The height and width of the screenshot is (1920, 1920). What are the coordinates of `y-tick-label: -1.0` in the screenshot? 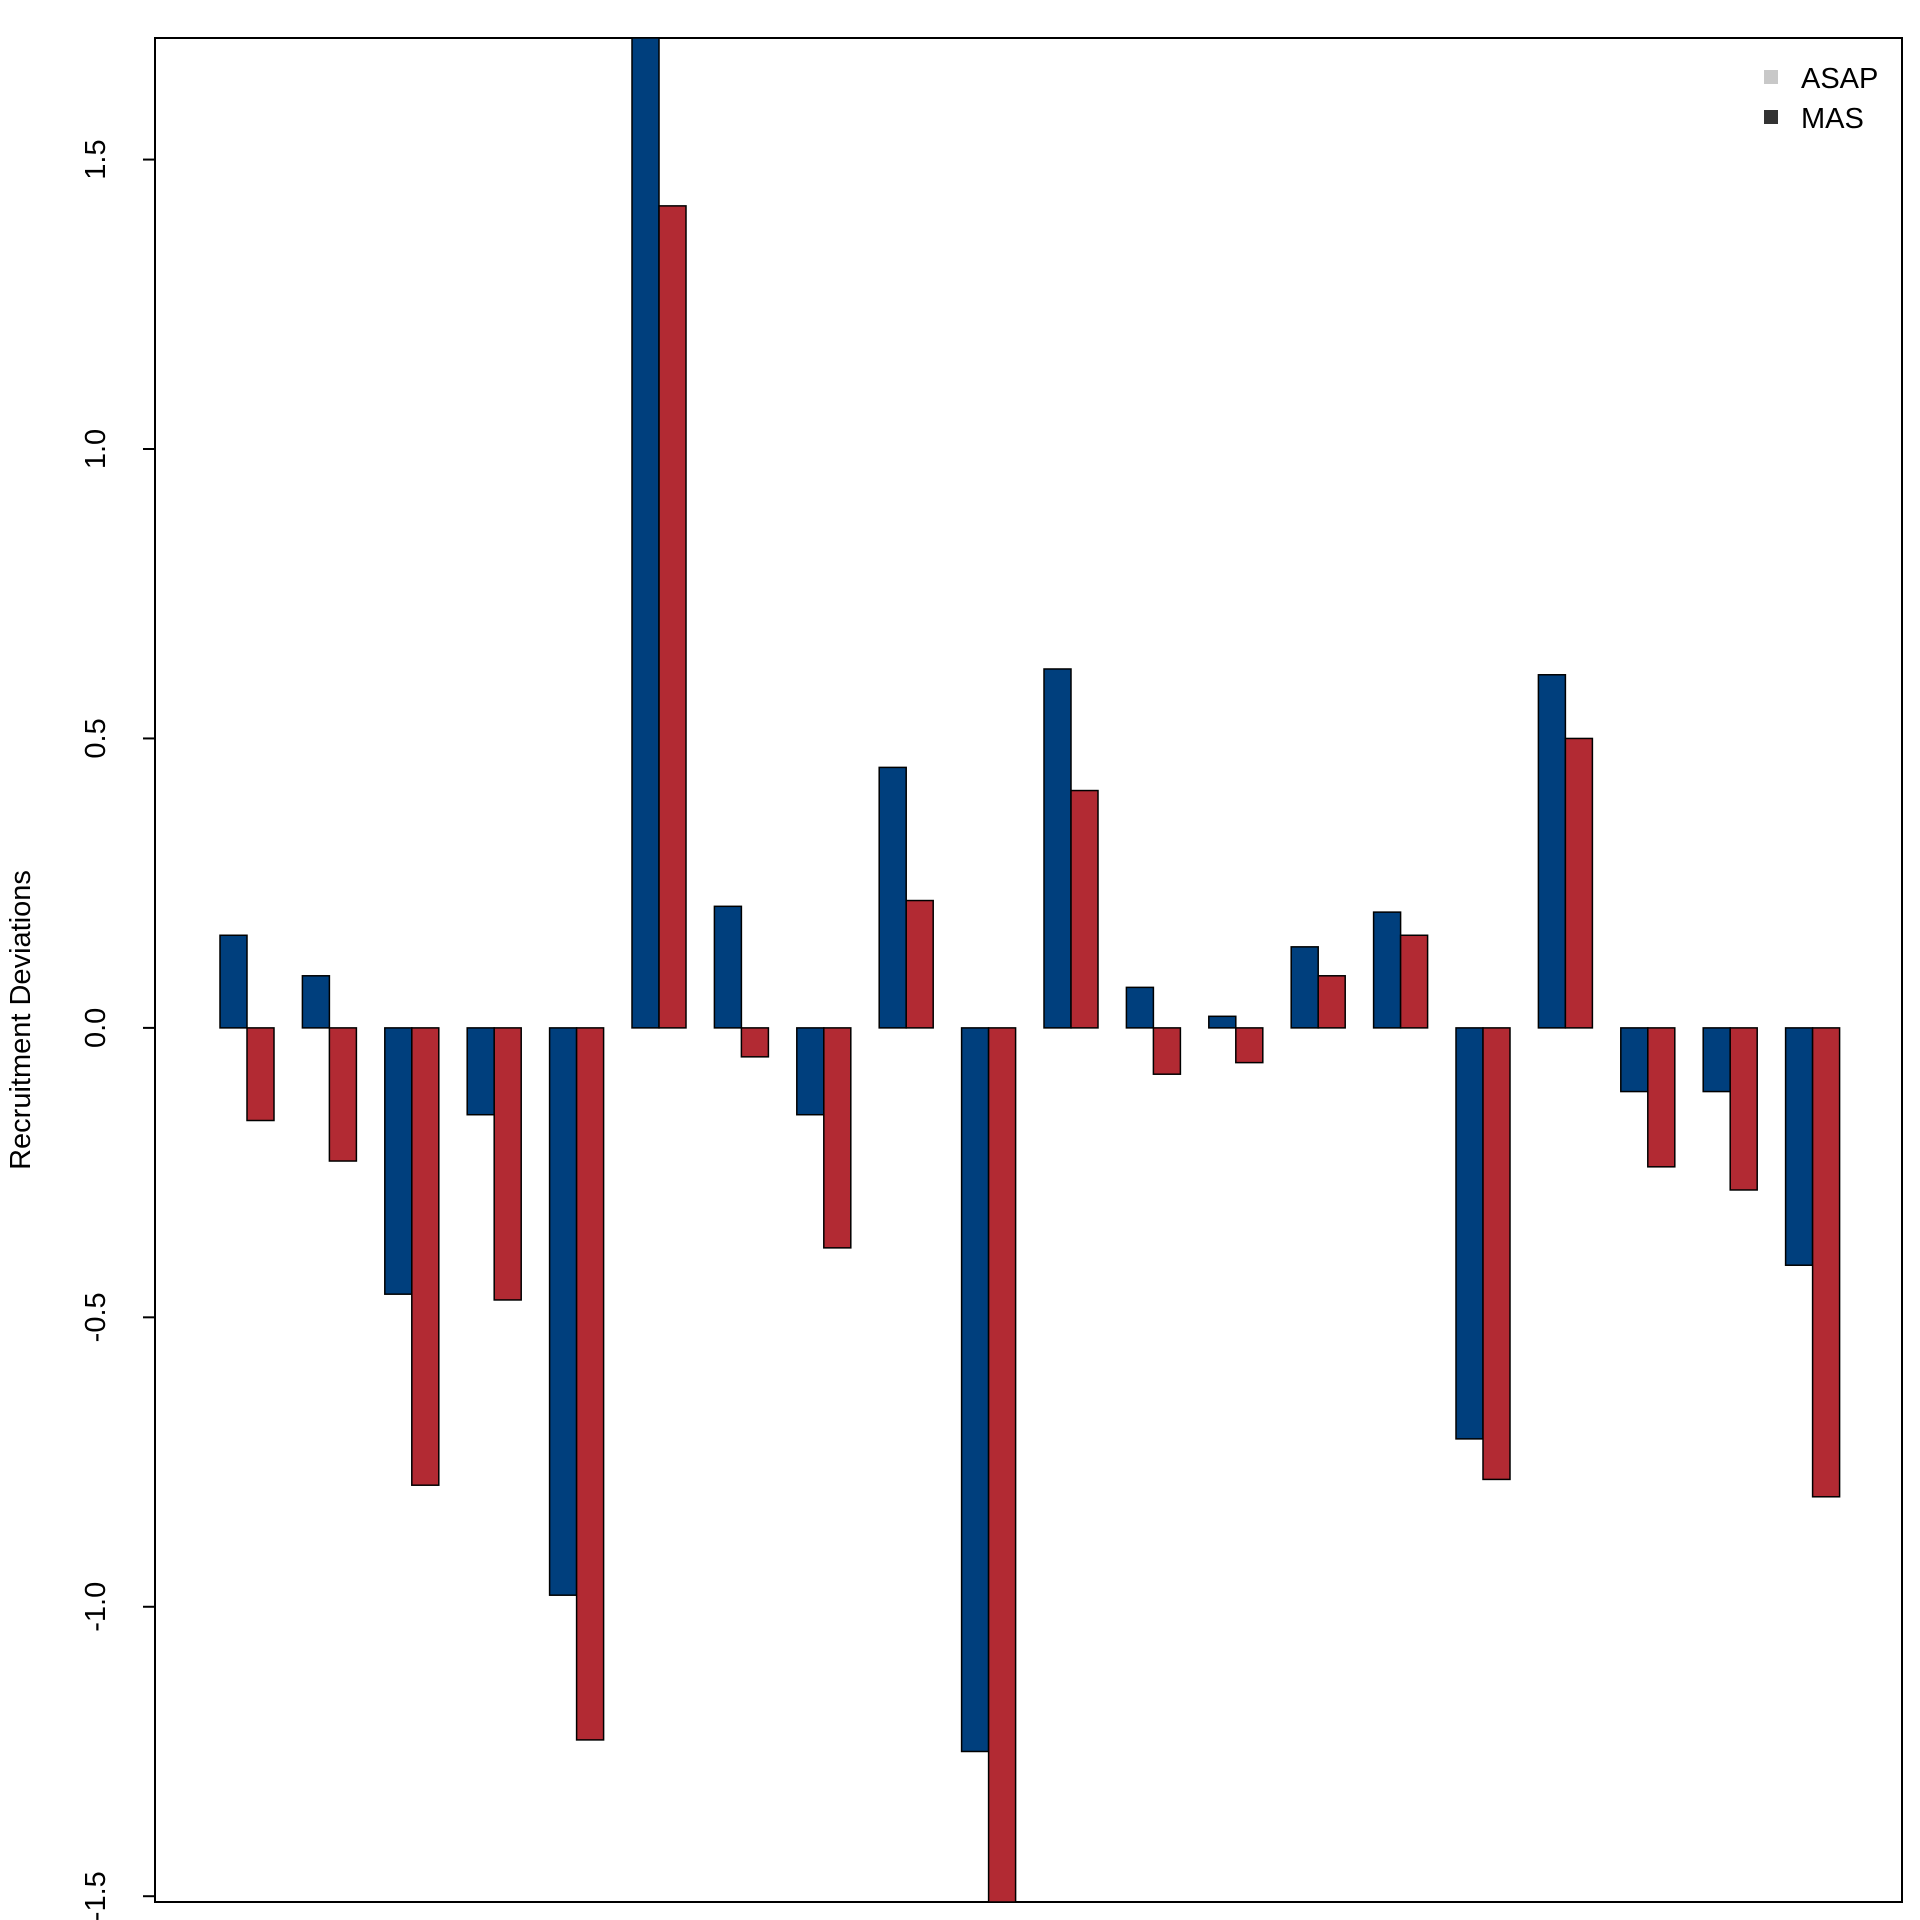 It's located at (96, 1607).